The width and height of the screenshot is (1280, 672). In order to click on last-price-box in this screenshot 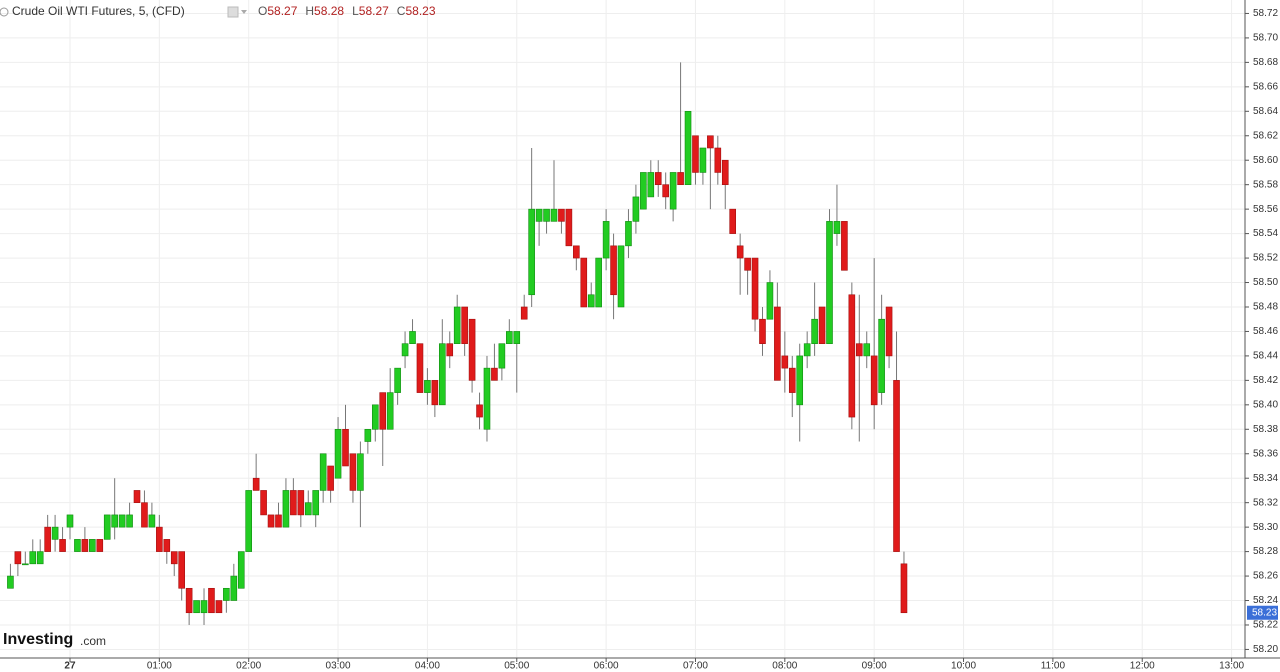, I will do `click(1262, 612)`.